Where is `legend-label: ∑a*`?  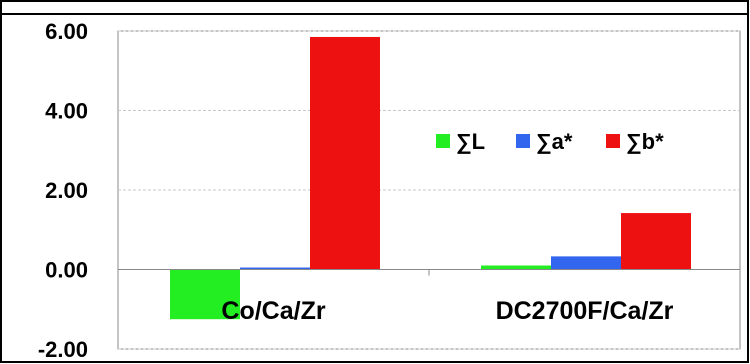
legend-label: ∑a* is located at coordinates (554, 141).